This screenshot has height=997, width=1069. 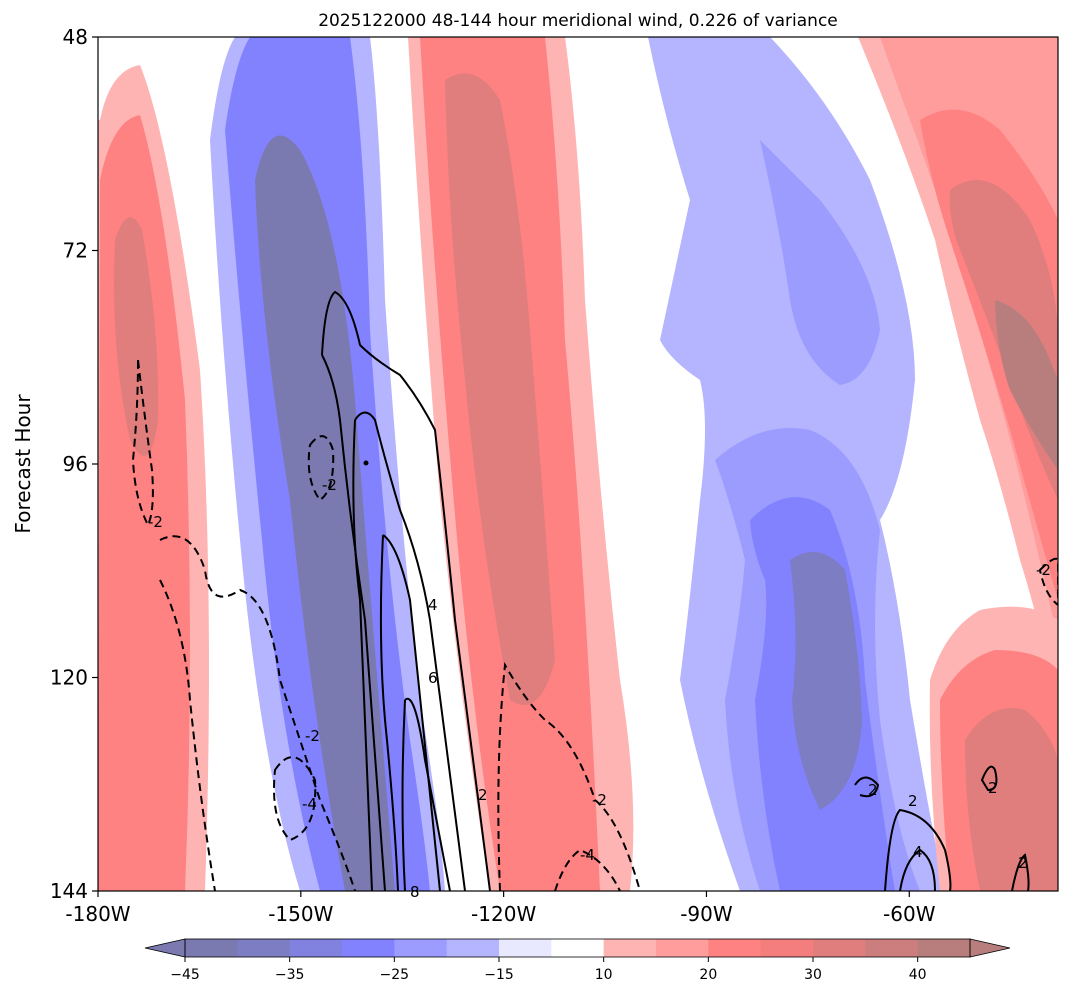 I want to click on y-tick-label: 120, so click(x=69, y=678).